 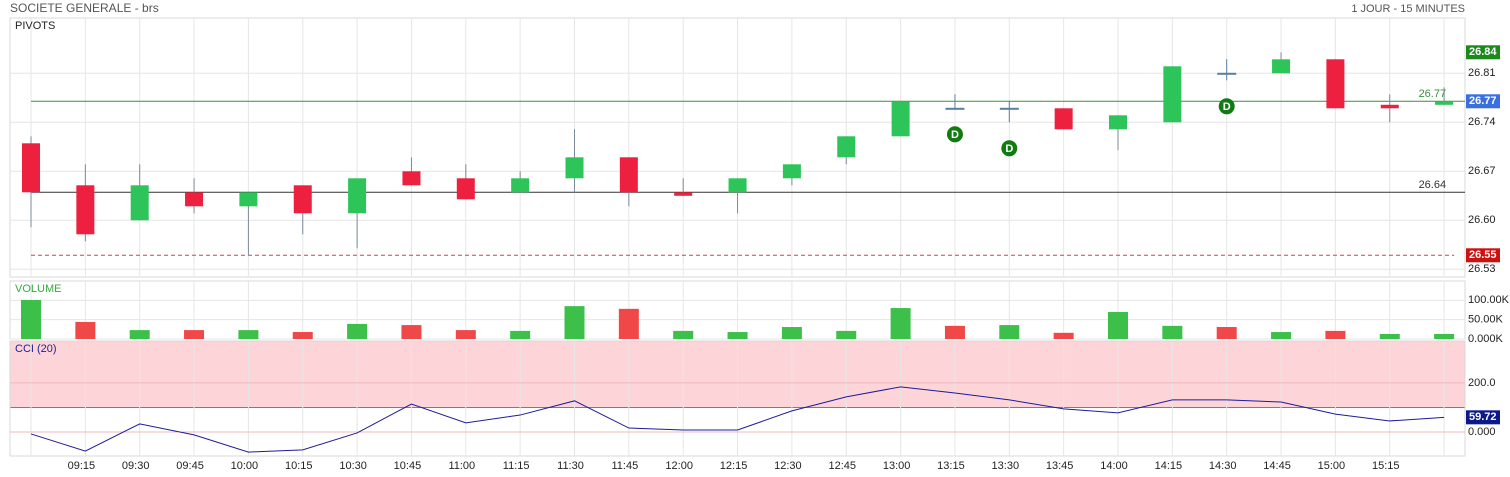 What do you see at coordinates (84, 8) in the screenshot?
I see `chart-title: SOCIETE GENERALE - brs` at bounding box center [84, 8].